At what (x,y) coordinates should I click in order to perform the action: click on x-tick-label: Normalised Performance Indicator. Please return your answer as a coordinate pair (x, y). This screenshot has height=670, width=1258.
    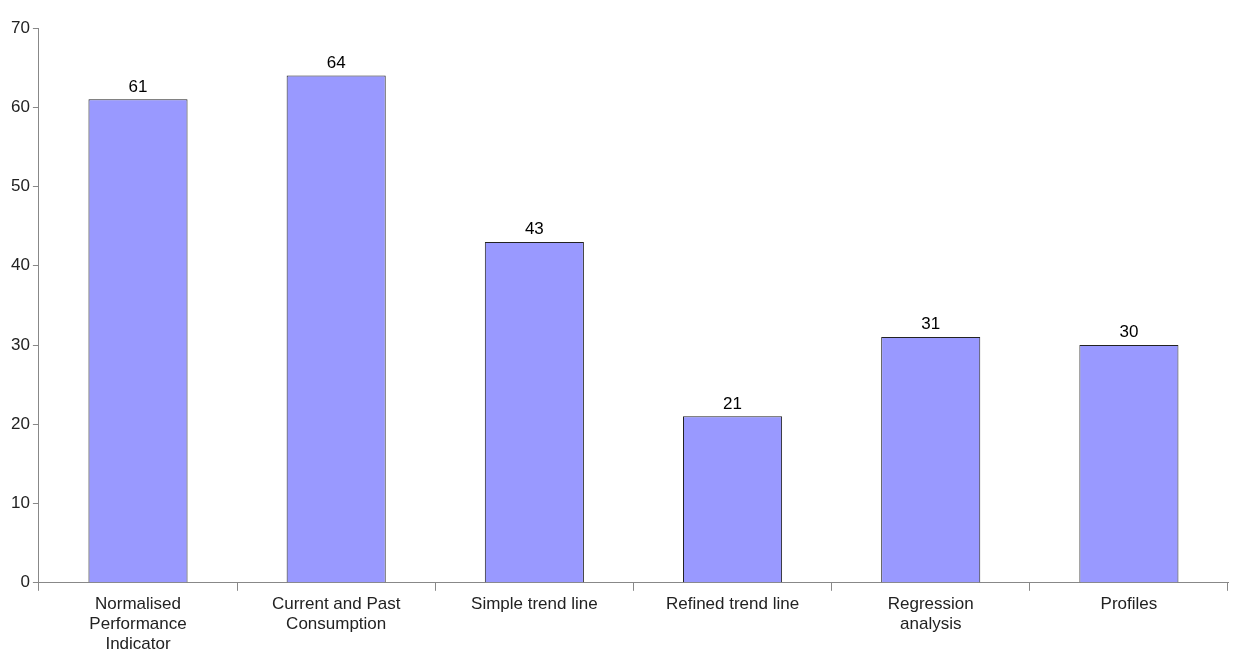
    Looking at the image, I should click on (138, 623).